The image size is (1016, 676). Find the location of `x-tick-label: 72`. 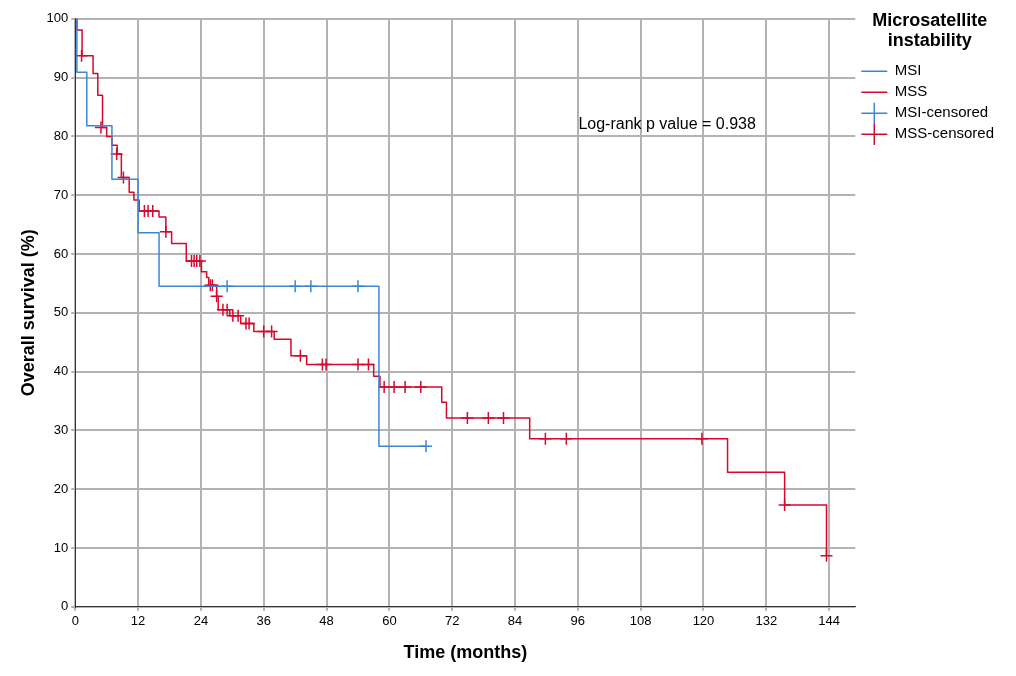

x-tick-label: 72 is located at coordinates (452, 621).